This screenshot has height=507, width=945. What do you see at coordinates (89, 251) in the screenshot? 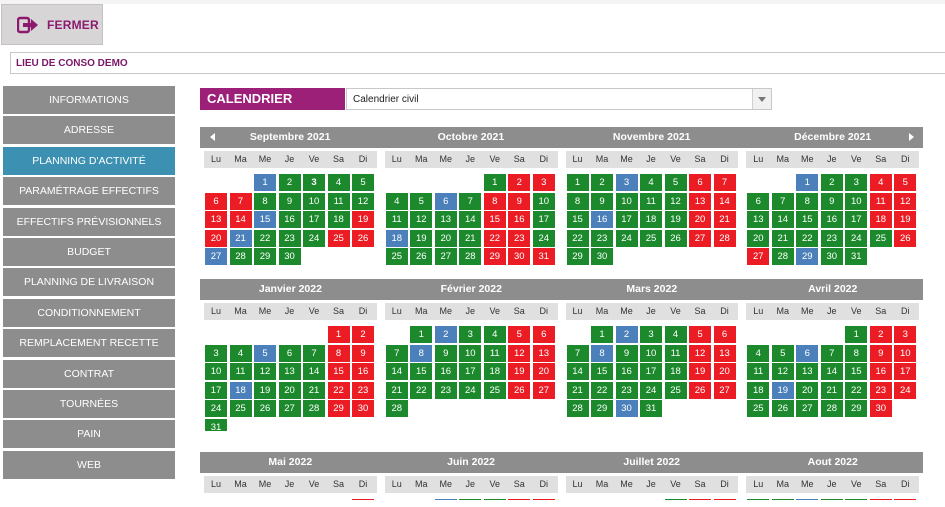
I see `sidebar-item-5: BUDGET` at bounding box center [89, 251].